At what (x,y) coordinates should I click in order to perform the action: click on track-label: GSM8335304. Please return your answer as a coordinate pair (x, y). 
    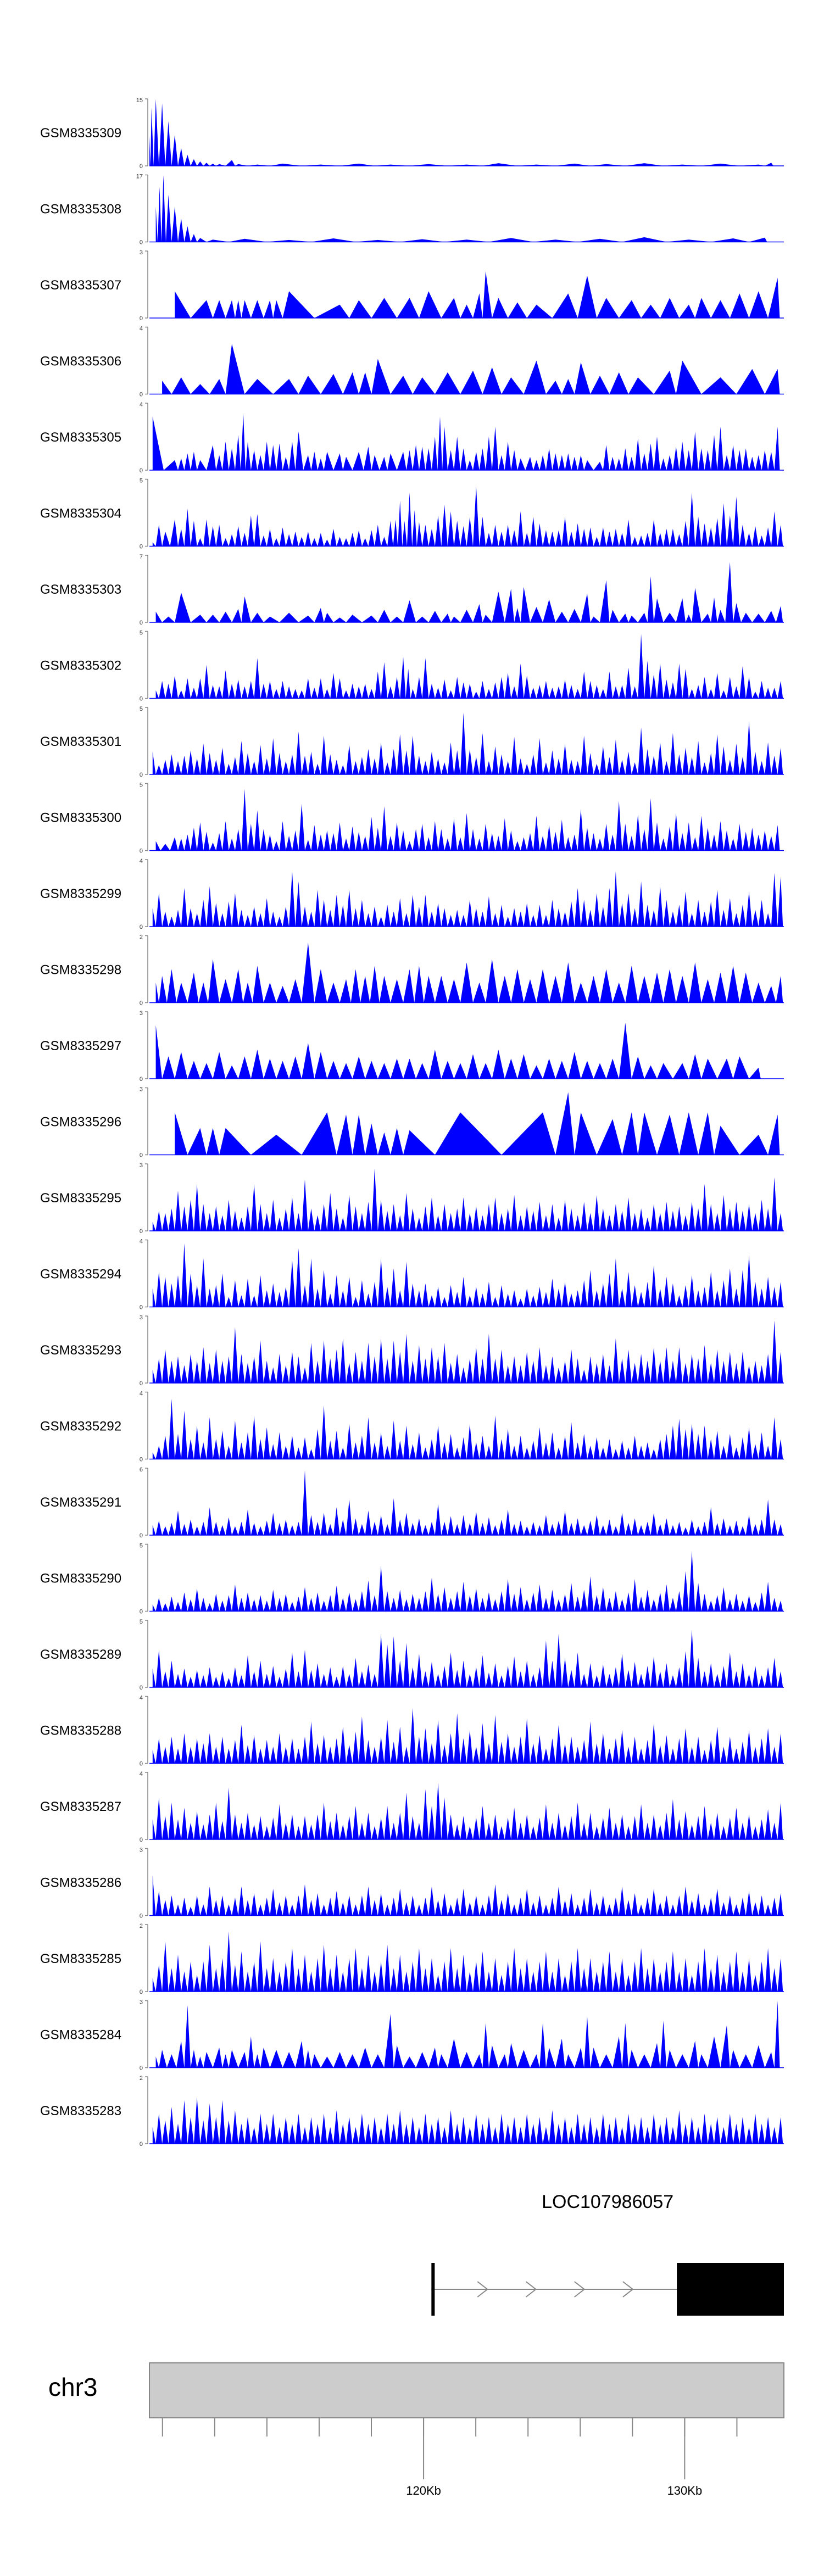
    Looking at the image, I should click on (80, 513).